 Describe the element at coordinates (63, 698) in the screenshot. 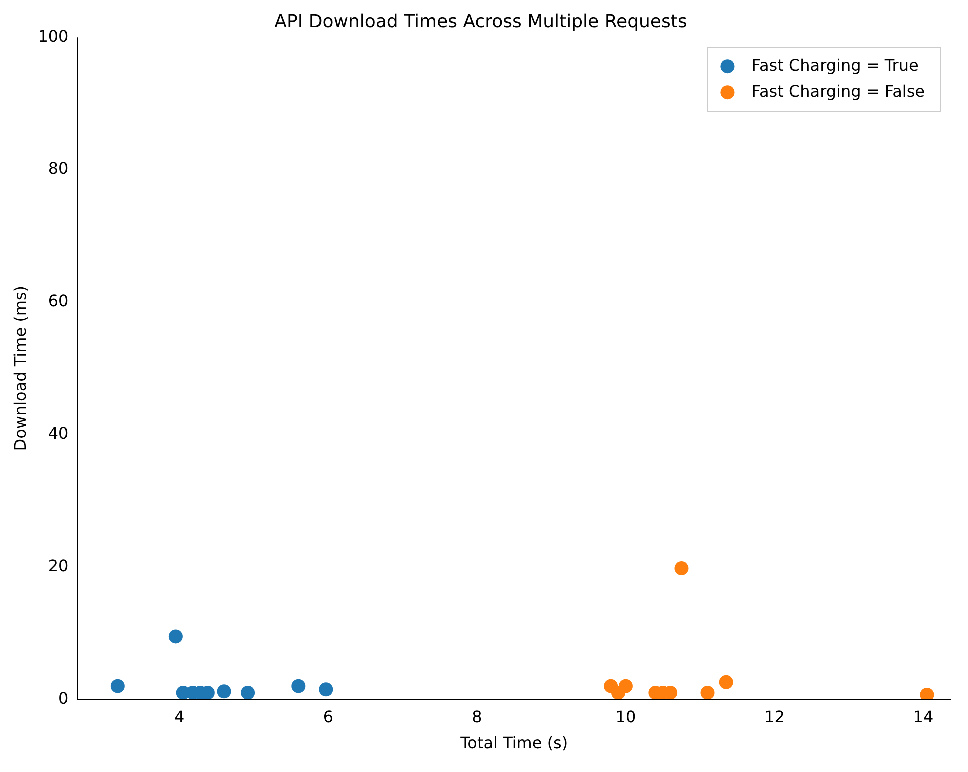

I see `y-tick-label: 0` at that location.